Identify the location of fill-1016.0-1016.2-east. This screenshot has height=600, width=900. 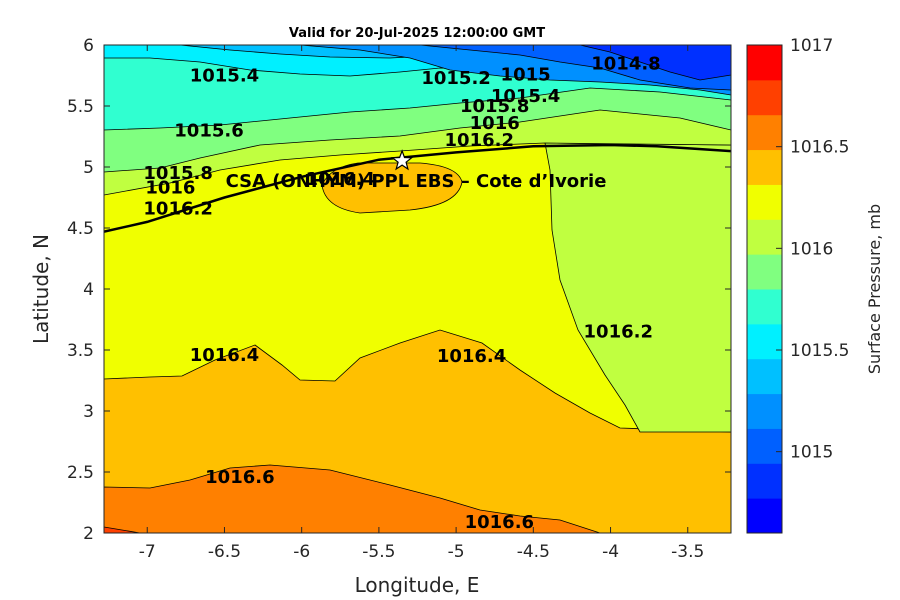
(637, 287).